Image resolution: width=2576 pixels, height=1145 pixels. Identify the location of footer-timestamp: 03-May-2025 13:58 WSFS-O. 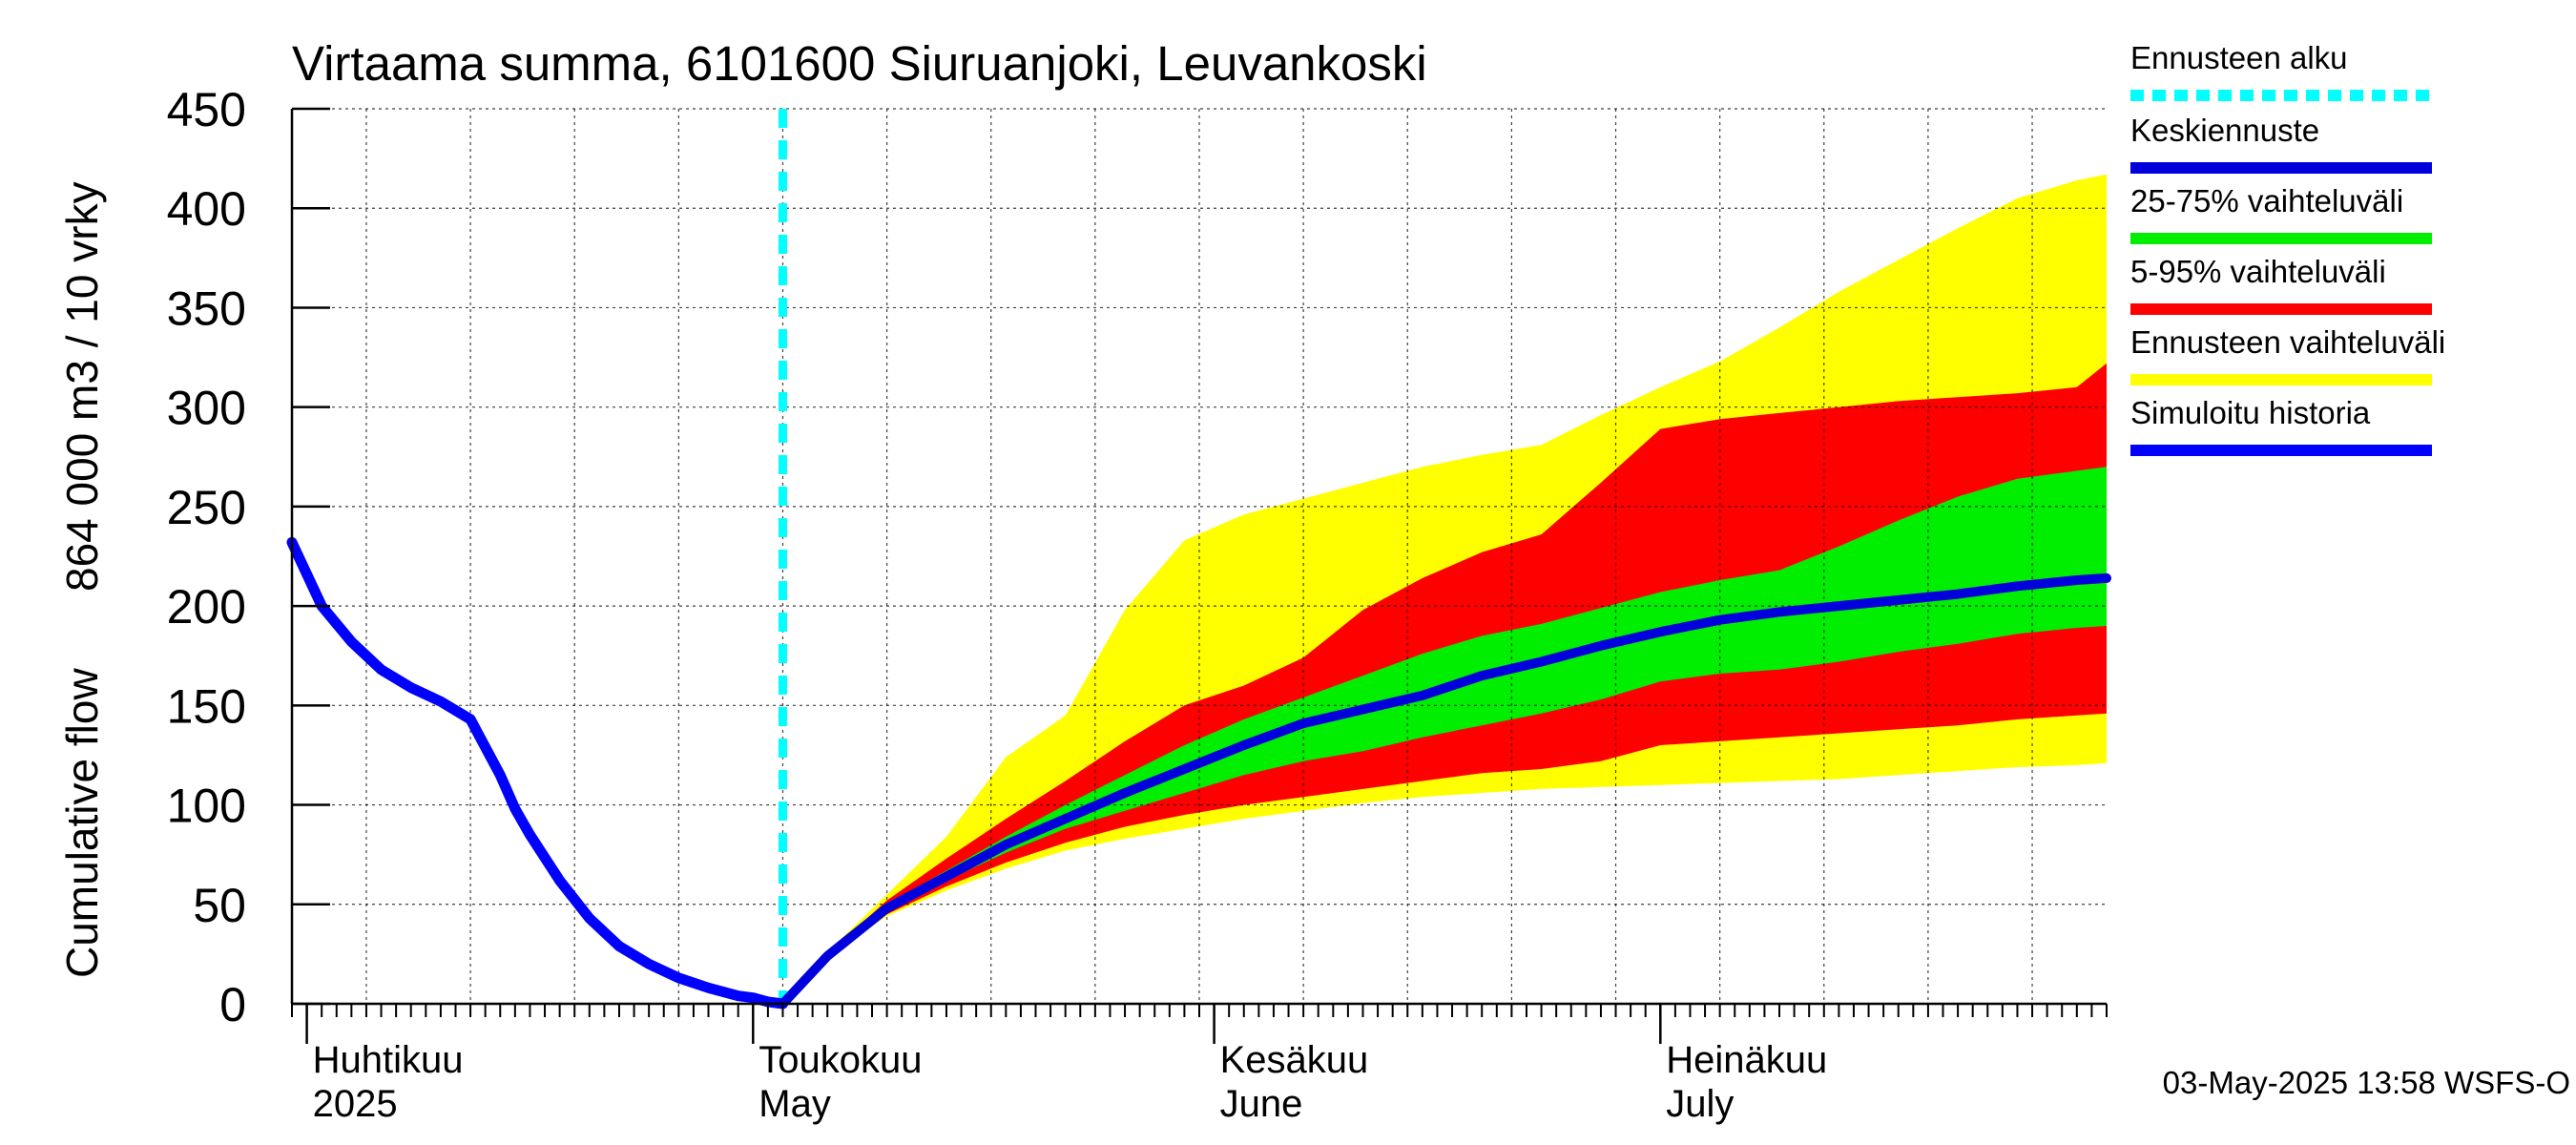
(2366, 1082).